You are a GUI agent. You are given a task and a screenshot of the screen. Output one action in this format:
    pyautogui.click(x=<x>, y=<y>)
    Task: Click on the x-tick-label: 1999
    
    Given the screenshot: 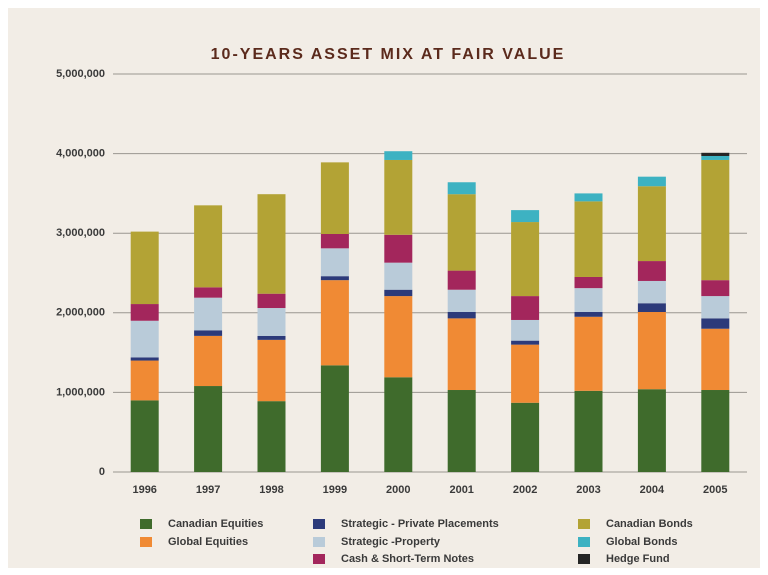 What is the action you would take?
    pyautogui.click(x=335, y=490)
    